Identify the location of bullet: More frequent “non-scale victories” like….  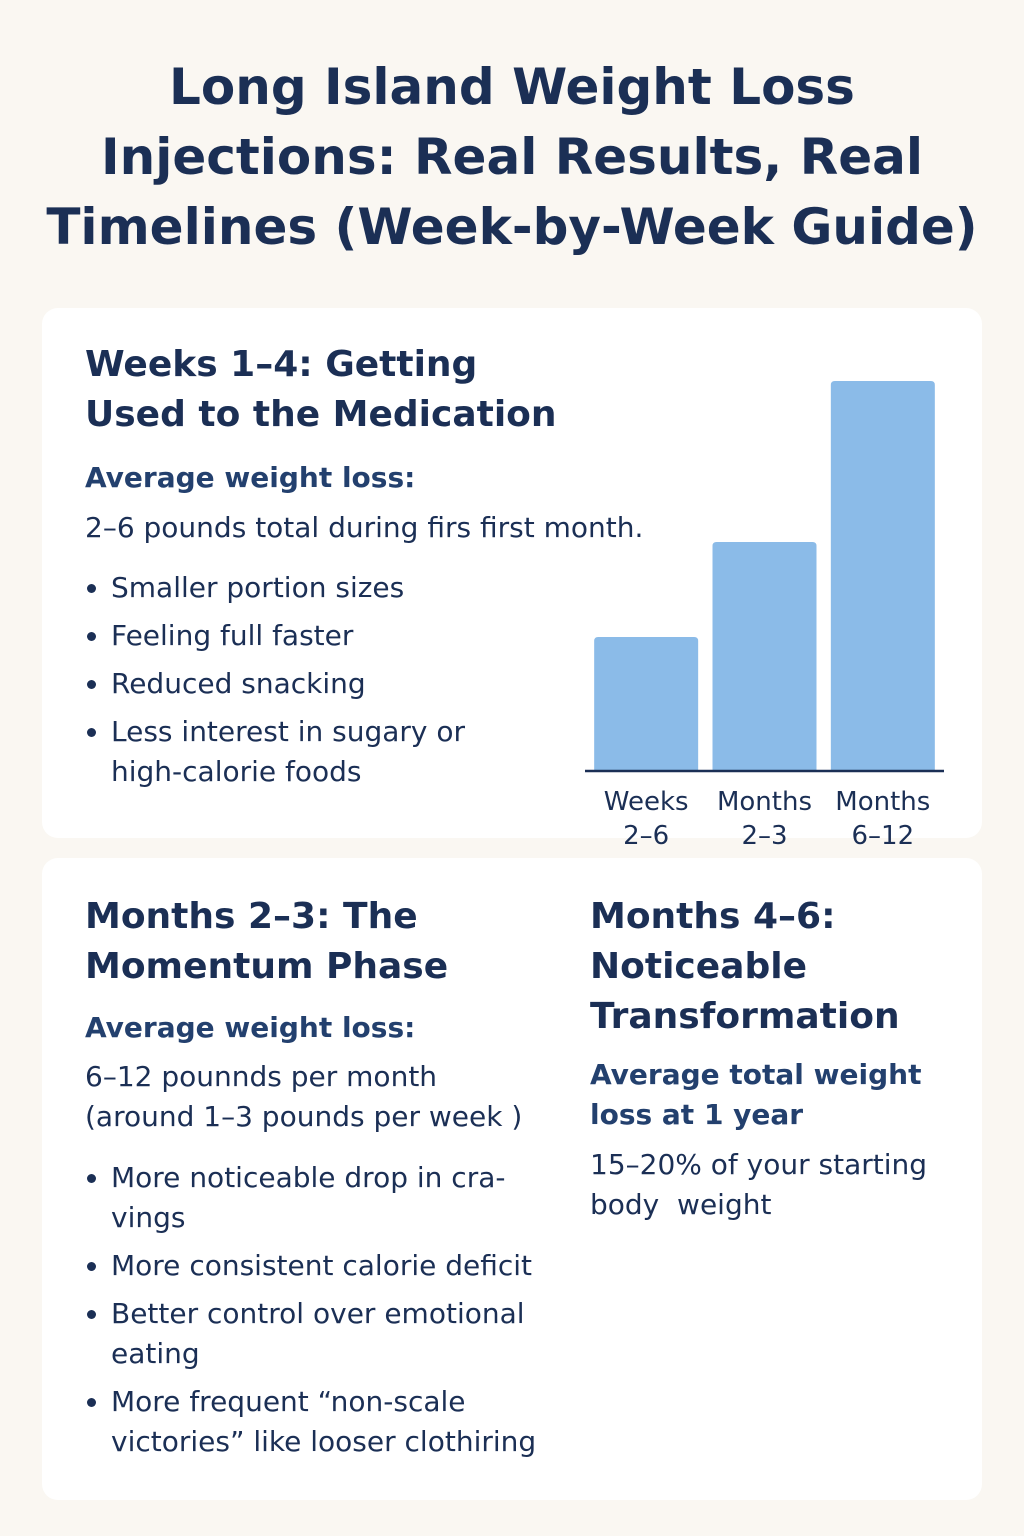
(336, 1422).